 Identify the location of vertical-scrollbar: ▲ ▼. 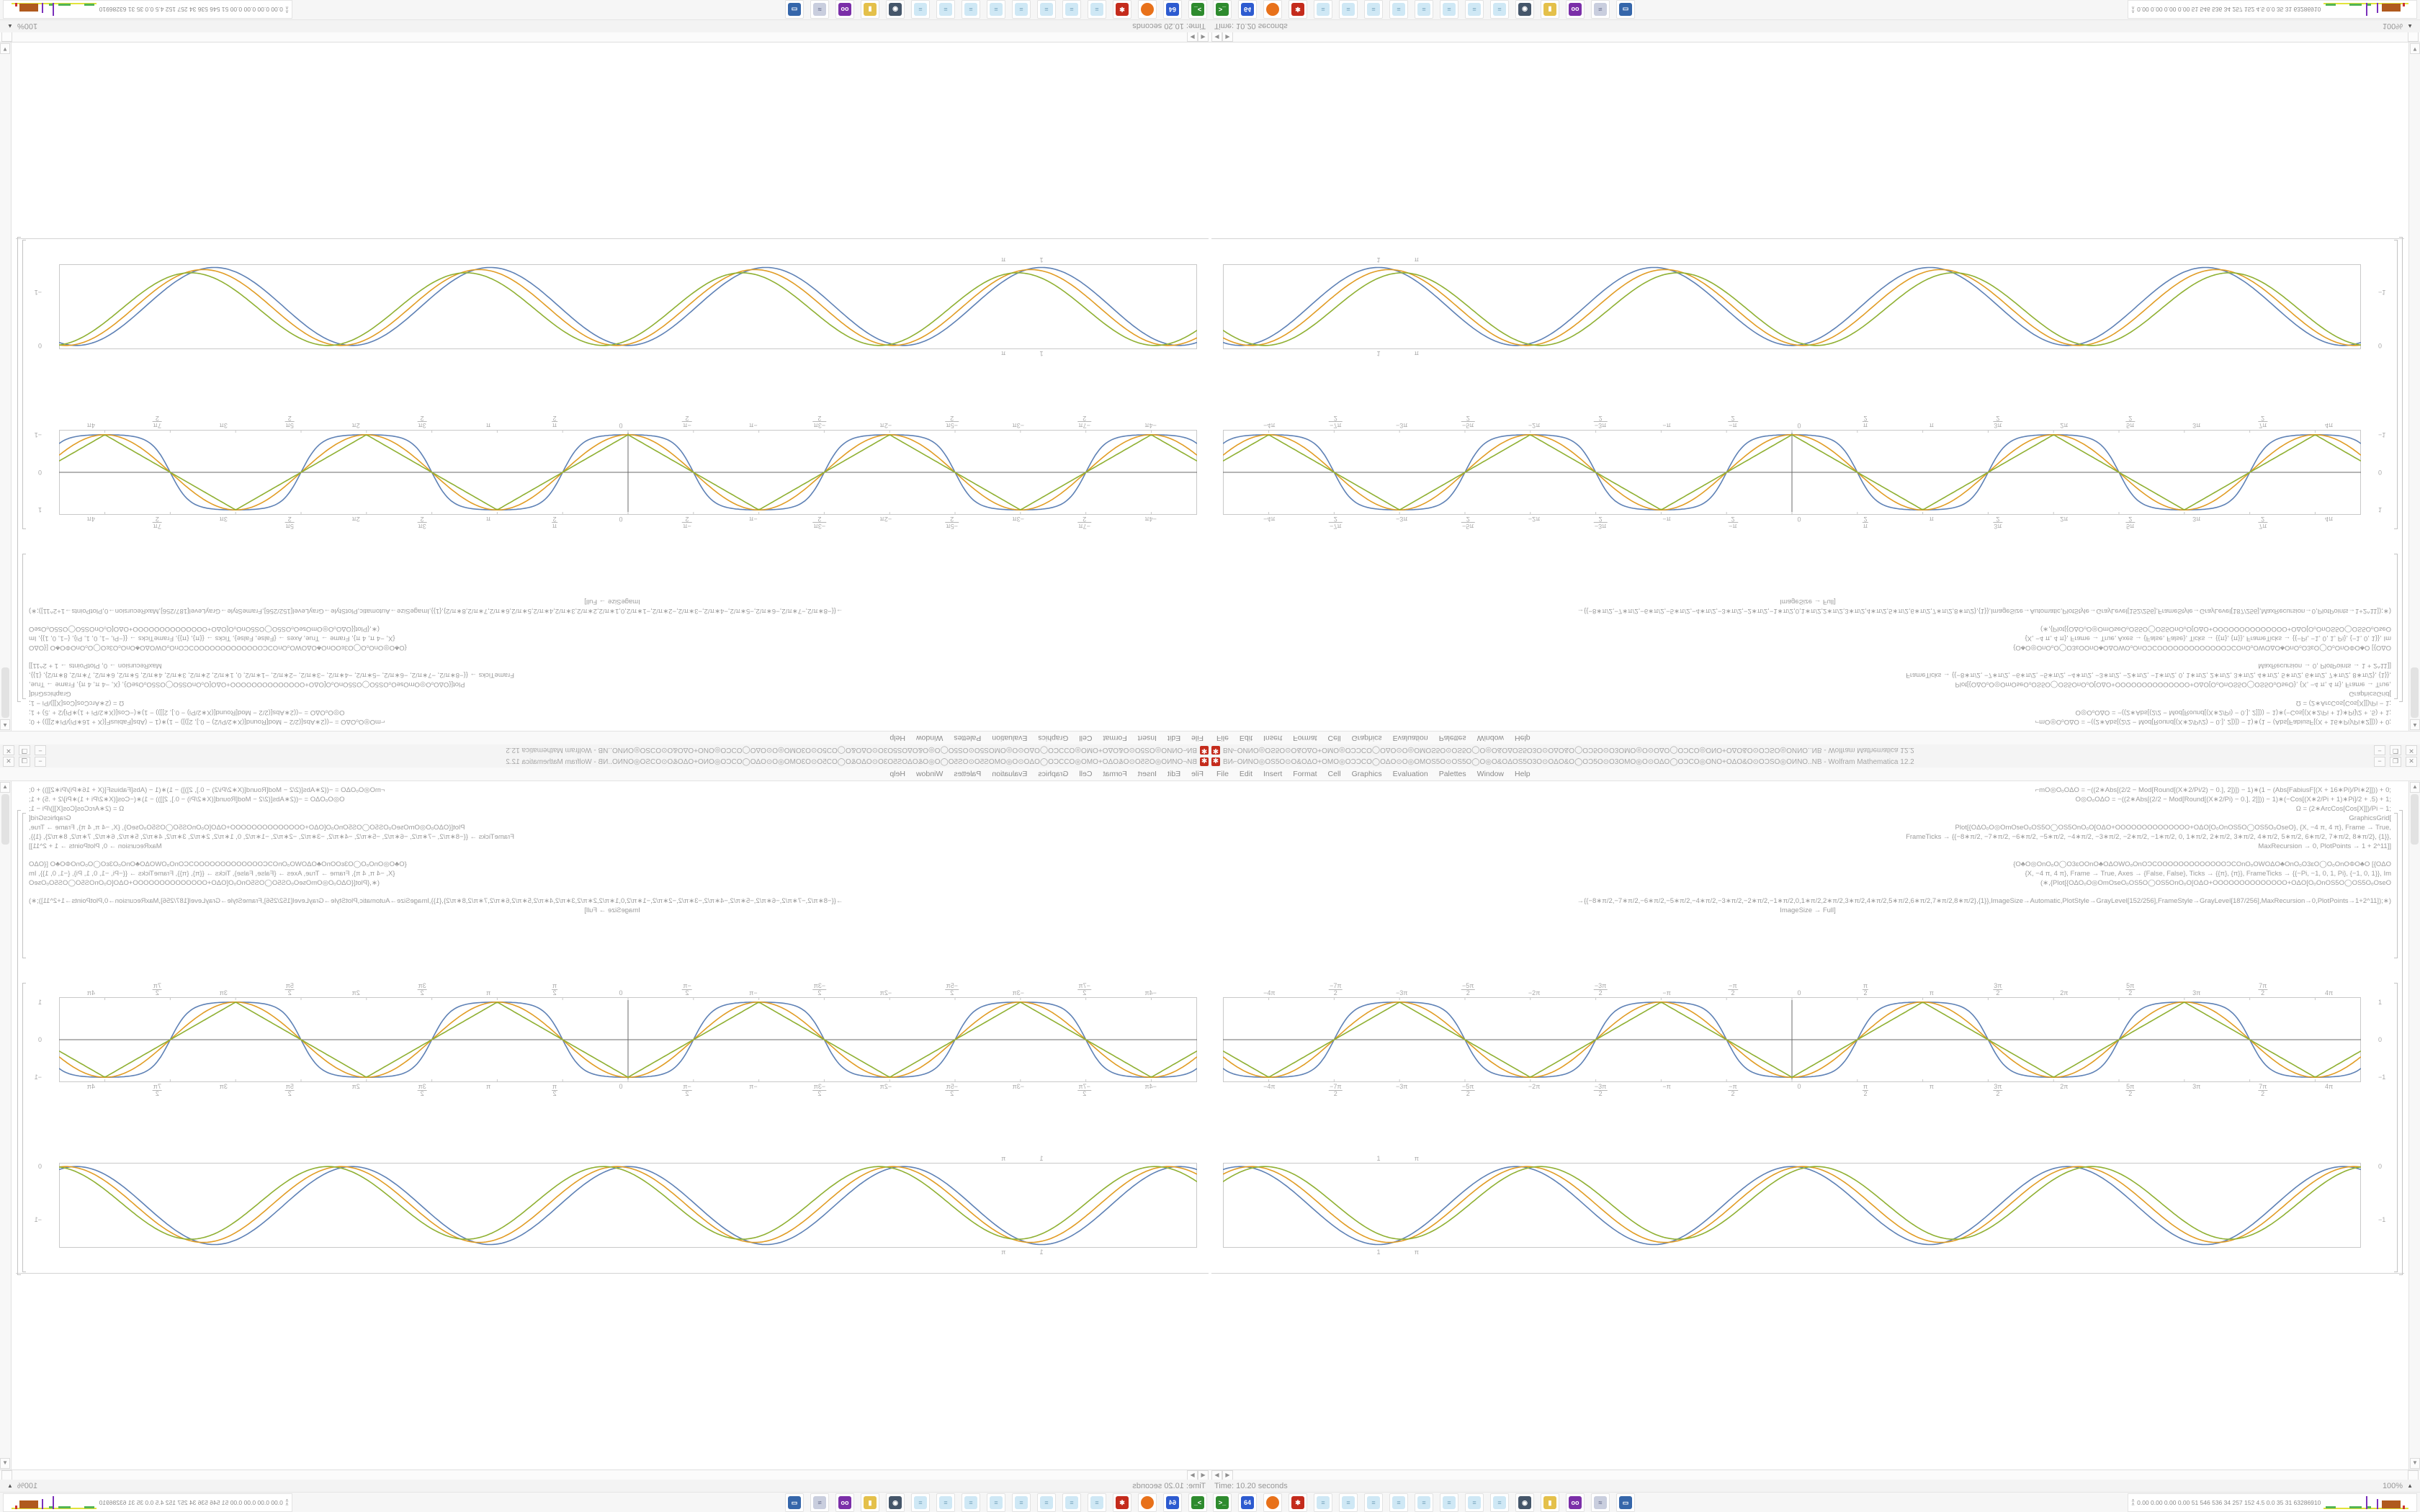
(6, 1125).